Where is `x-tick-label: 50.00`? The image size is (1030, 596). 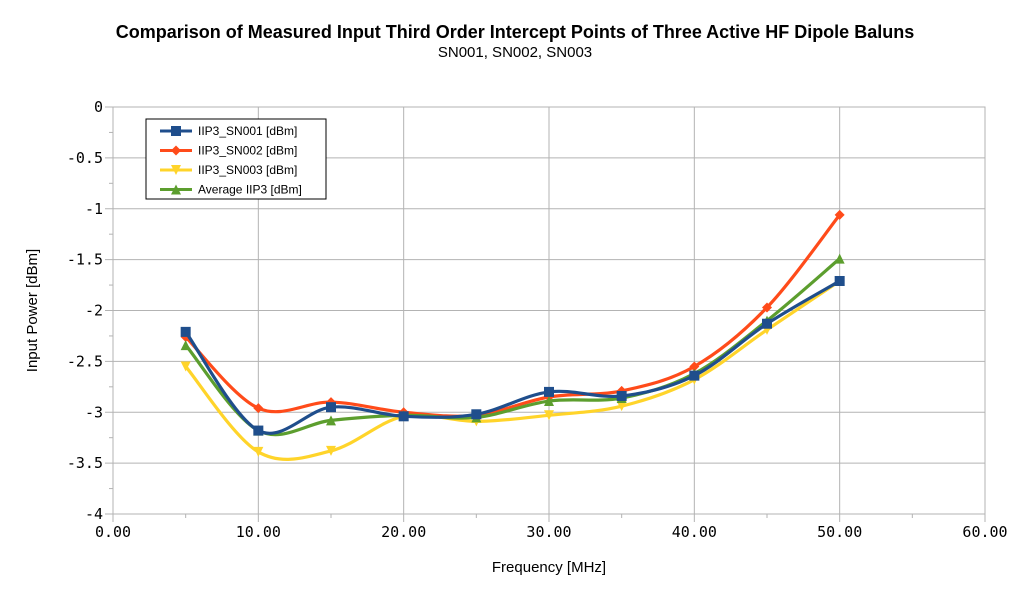 x-tick-label: 50.00 is located at coordinates (839, 532).